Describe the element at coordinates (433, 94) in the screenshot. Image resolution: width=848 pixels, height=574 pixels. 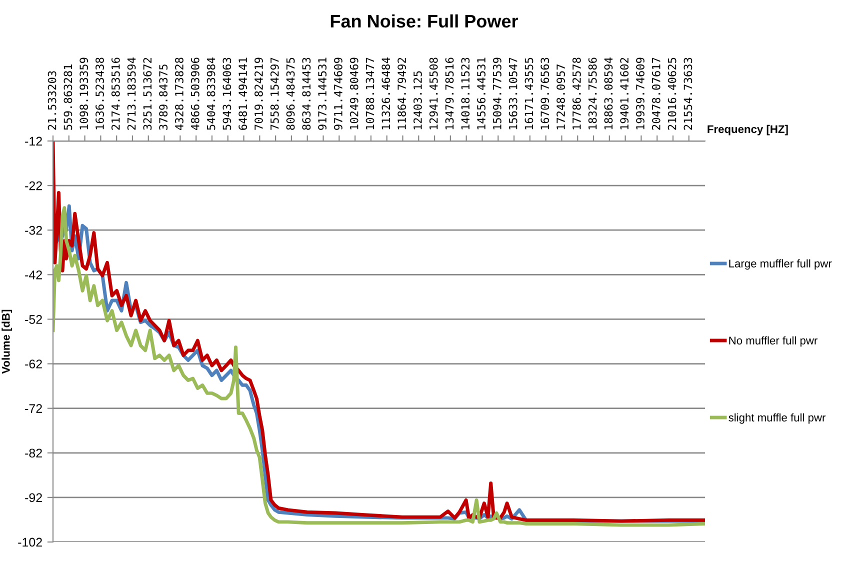
I see `x-tick-label: 12941.45508` at that location.